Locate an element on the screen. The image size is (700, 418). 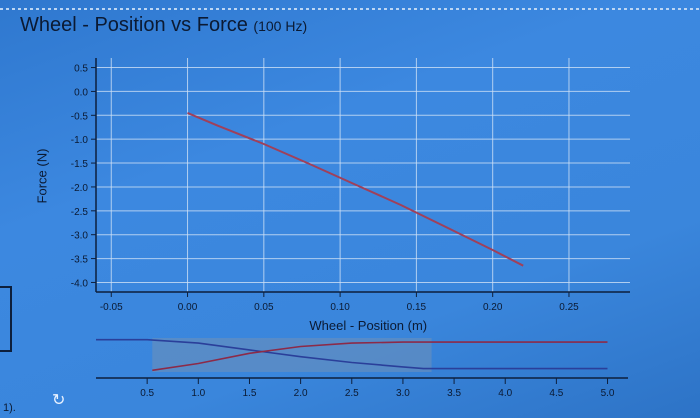
y-tick-label: -3.5 is located at coordinates (80, 260).